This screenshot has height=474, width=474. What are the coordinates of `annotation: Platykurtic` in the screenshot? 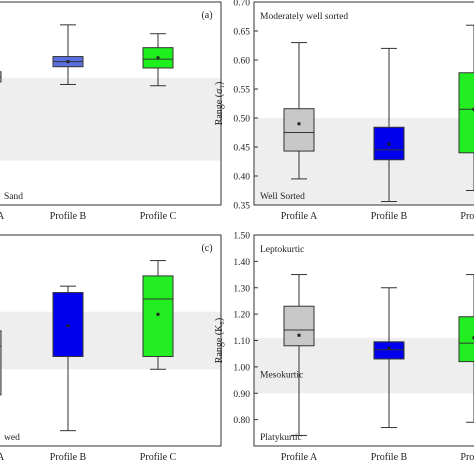 It's located at (281, 438).